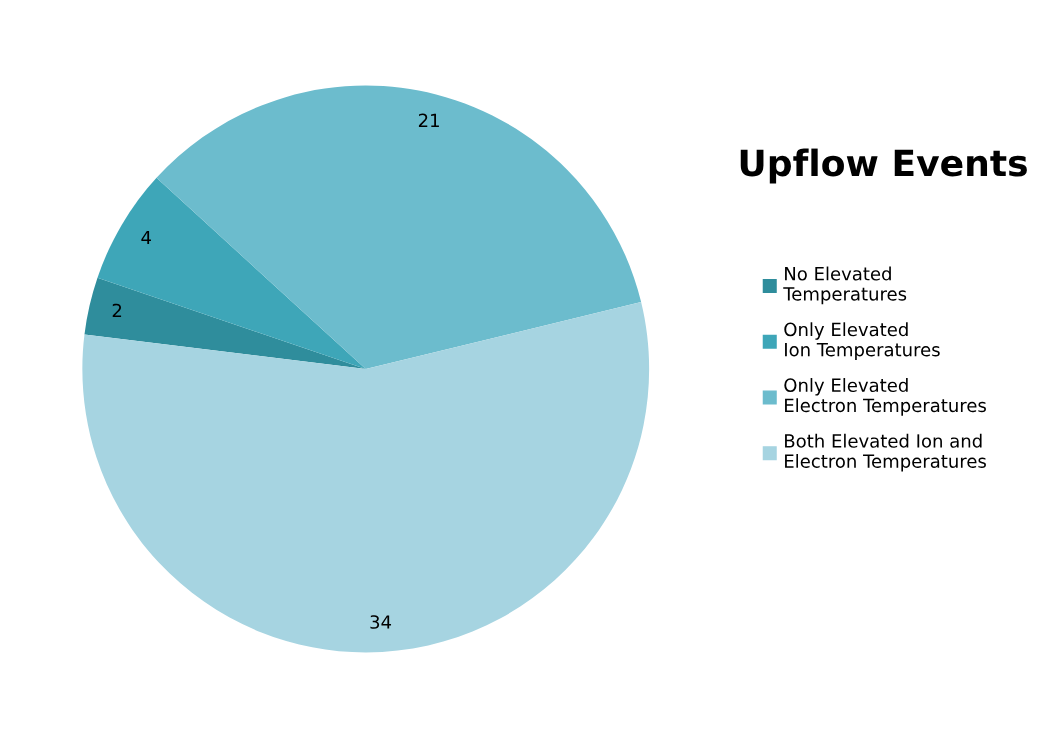 This screenshot has height=738, width=1045. Describe the element at coordinates (862, 341) in the screenshot. I see `legend-label: Only Elevated Ion Temperatures` at that location.